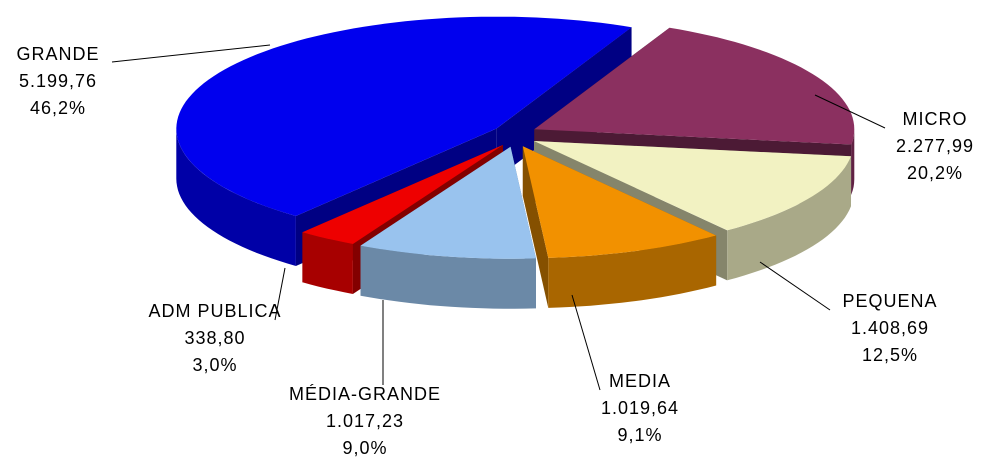 The image size is (995, 459). I want to click on value-label: 1.019,64, so click(640, 408).